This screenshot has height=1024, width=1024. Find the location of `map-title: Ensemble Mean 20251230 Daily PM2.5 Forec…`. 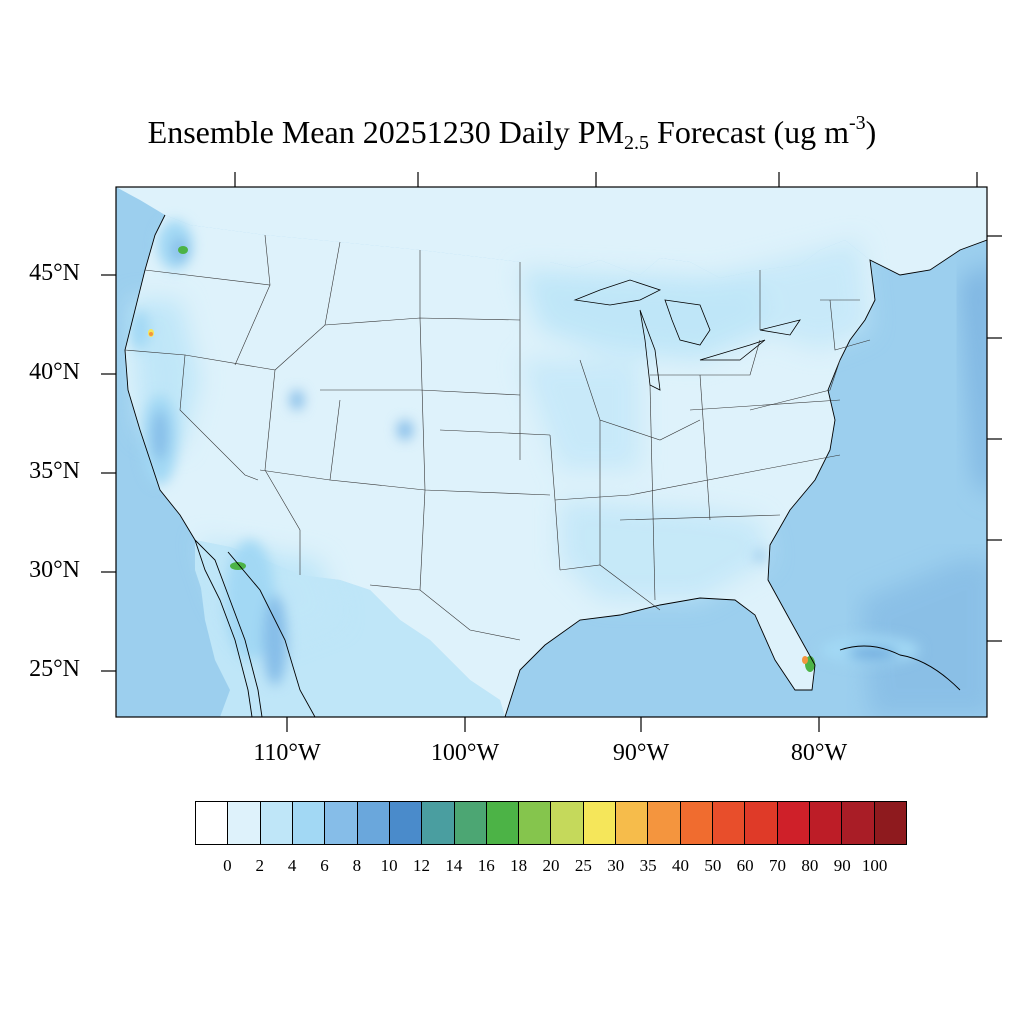

map-title: Ensemble Mean 20251230 Daily PM2.5 Forec… is located at coordinates (512, 133).